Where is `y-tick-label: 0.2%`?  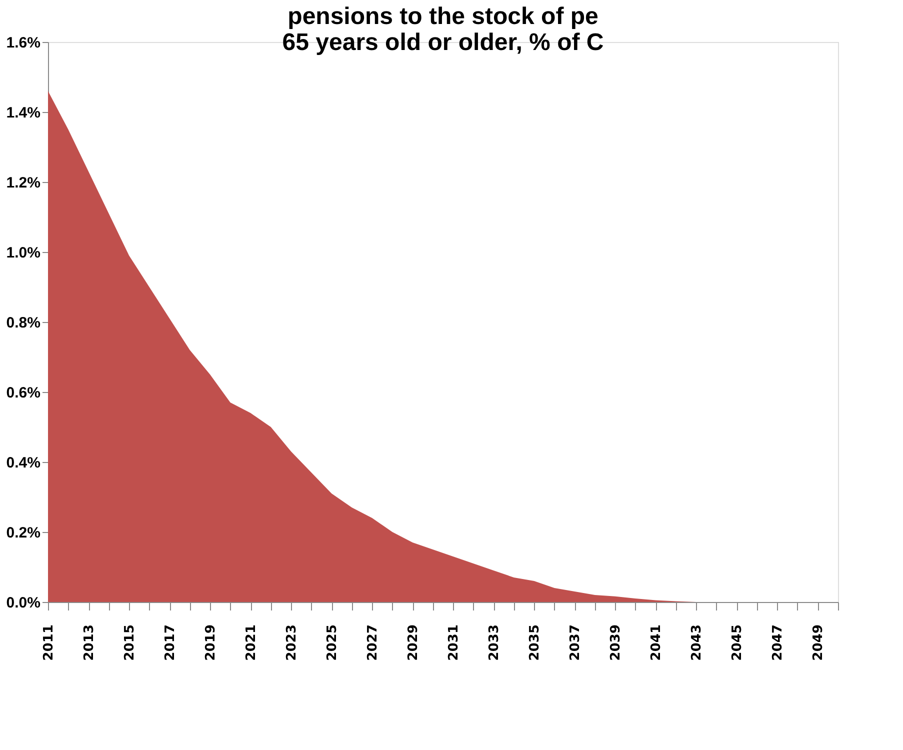 y-tick-label: 0.2% is located at coordinates (23, 533).